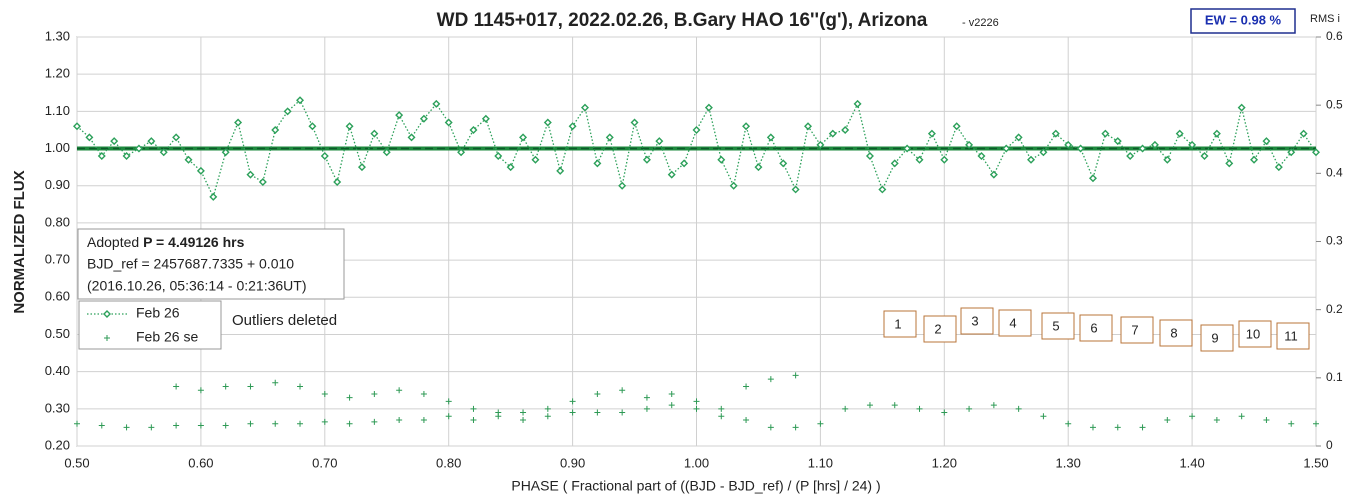 This screenshot has width=1361, height=503. What do you see at coordinates (284, 320) in the screenshot?
I see `note: Outliers deleted` at bounding box center [284, 320].